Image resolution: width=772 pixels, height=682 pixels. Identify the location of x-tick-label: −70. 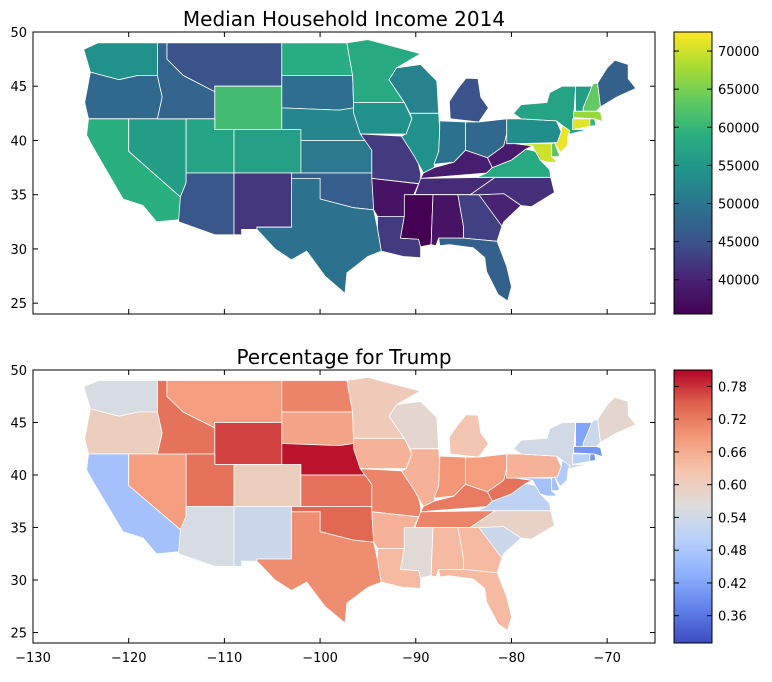
(606, 658).